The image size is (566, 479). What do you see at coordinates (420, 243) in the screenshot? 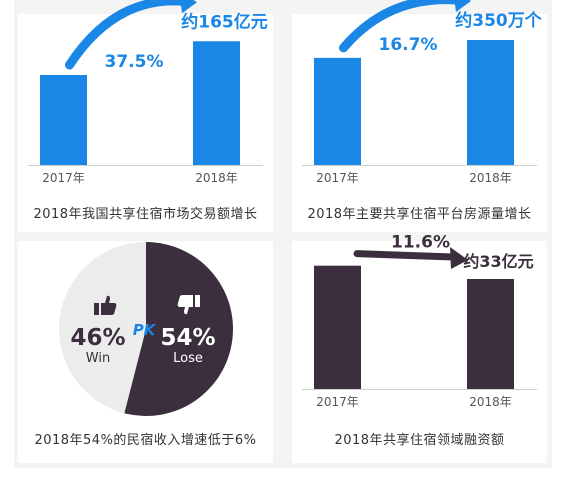
I see `growth-label: 11.6%` at bounding box center [420, 243].